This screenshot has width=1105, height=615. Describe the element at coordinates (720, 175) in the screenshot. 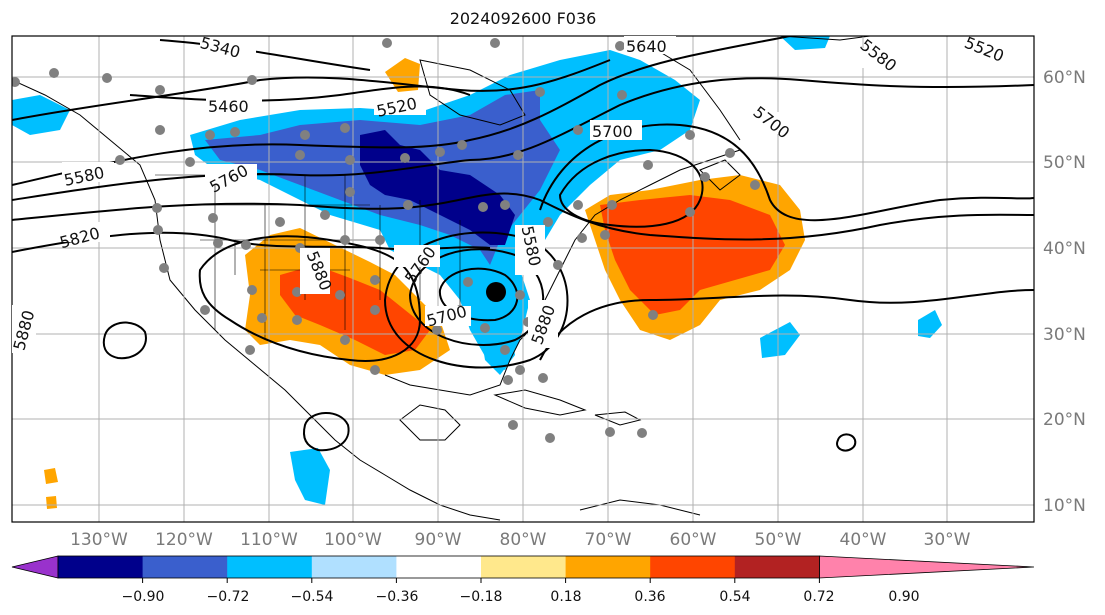

I see `newfoundland` at that location.